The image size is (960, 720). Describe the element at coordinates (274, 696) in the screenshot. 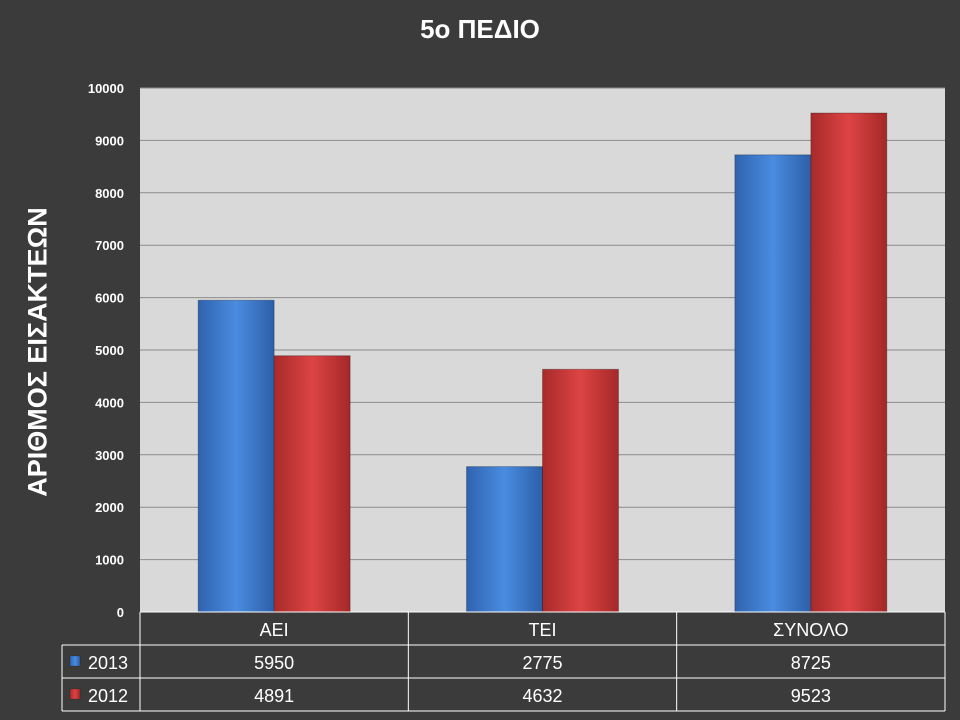

I see `data-label-2012: 4891` at that location.